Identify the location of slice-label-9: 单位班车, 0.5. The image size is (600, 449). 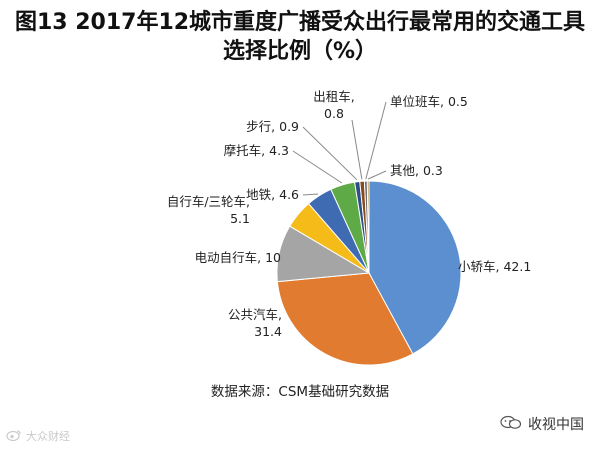
(429, 101).